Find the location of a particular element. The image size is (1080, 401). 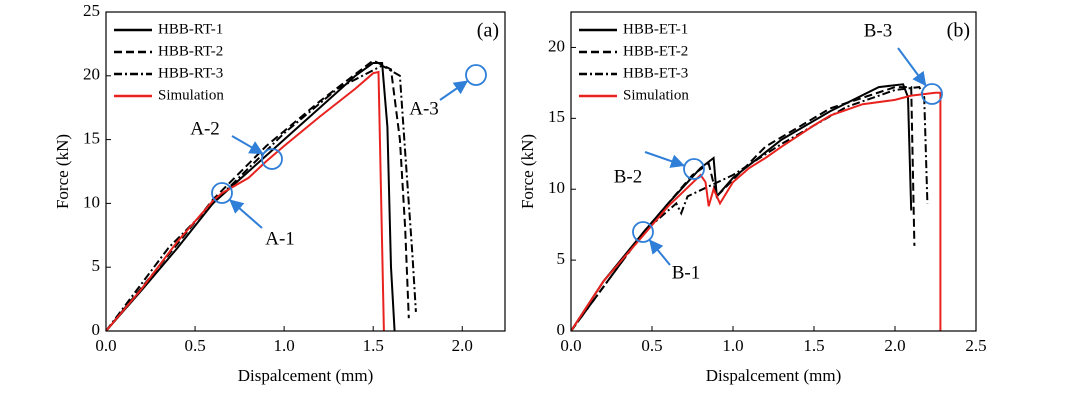

legend-label: HBB-ET-1 is located at coordinates (655, 29).